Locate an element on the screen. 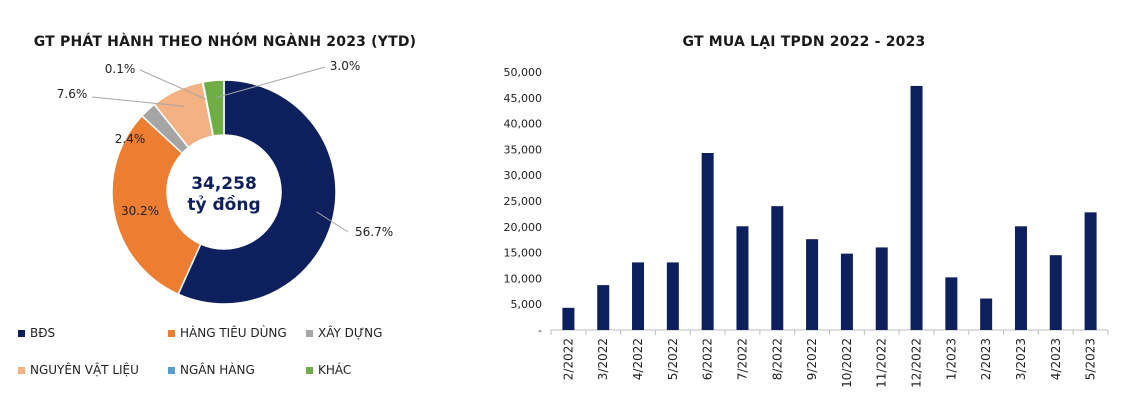 The height and width of the screenshot is (405, 1138). bar-3/2022 is located at coordinates (603, 307).